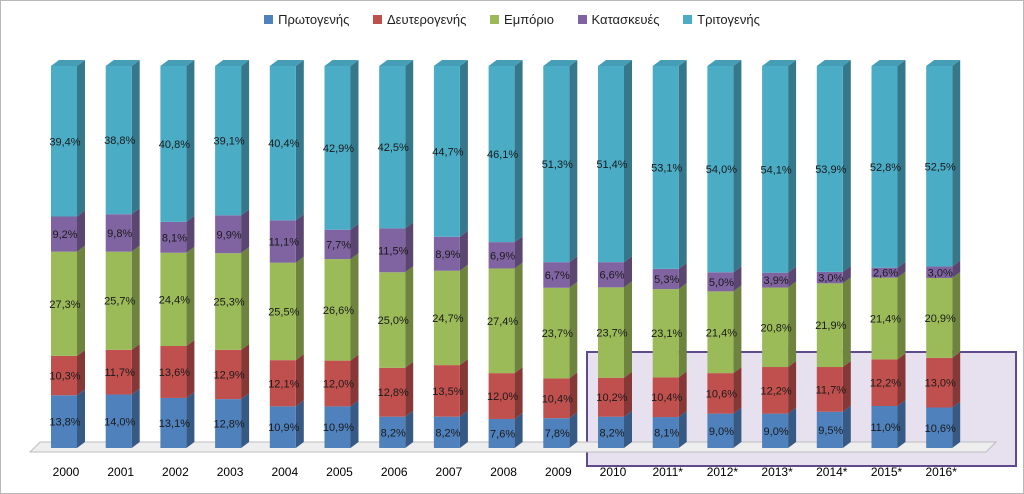  I want to click on bar-segment-5-2015*, so click(884, 167).